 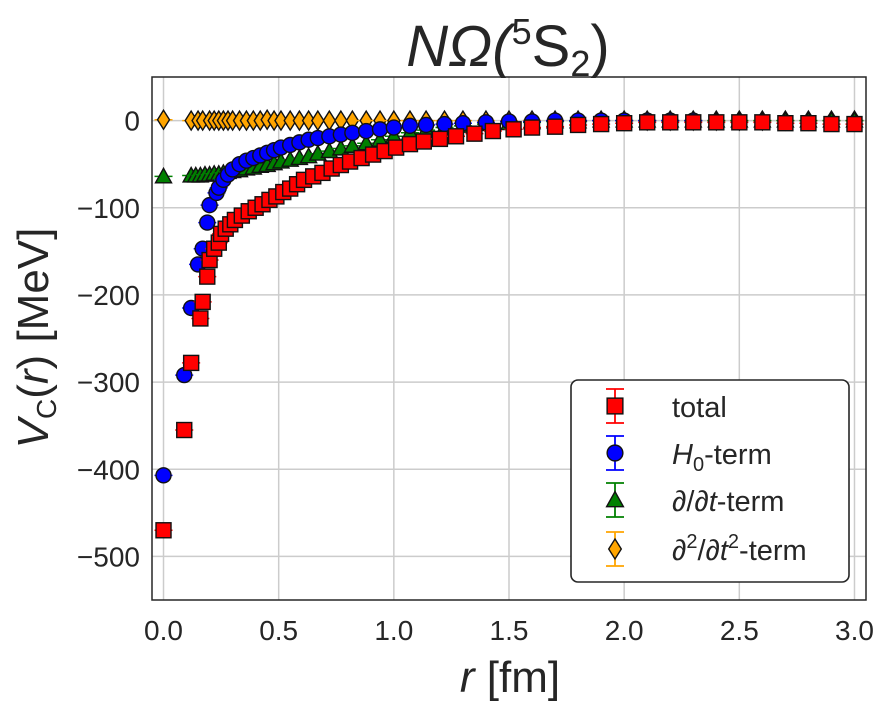 I want to click on chart-title-end: ), so click(x=599, y=46).